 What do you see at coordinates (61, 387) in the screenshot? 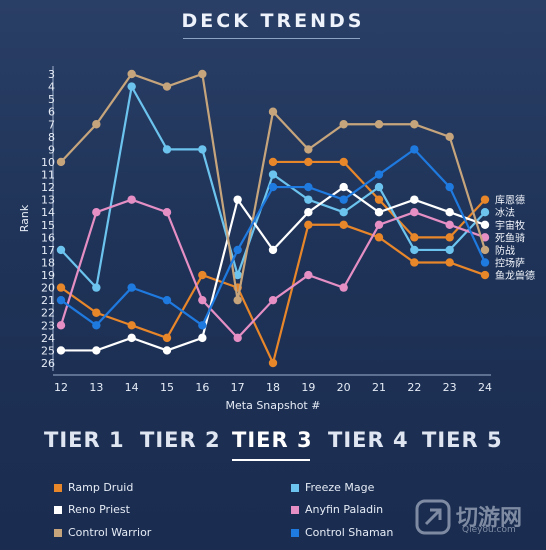
I see `x-tick-label: 12` at bounding box center [61, 387].